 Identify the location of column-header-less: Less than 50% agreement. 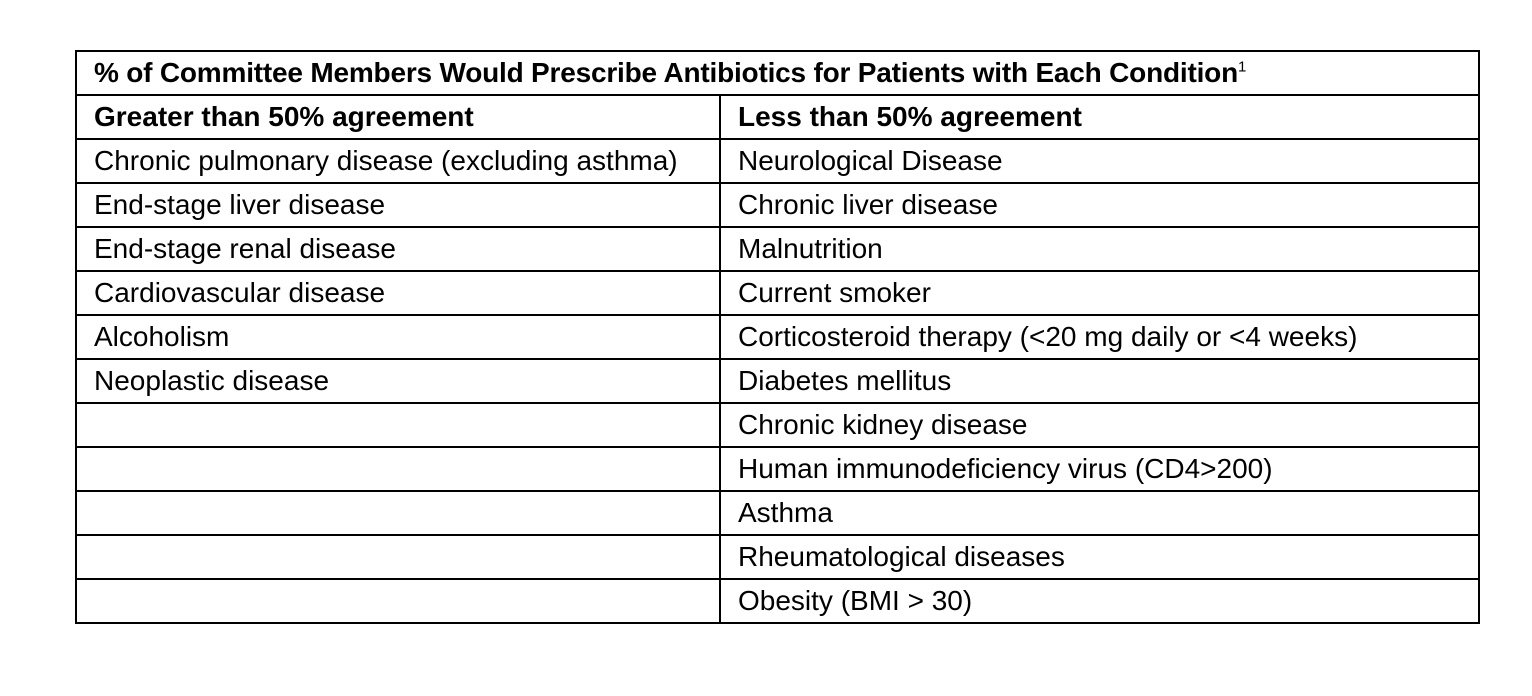
(1099, 117).